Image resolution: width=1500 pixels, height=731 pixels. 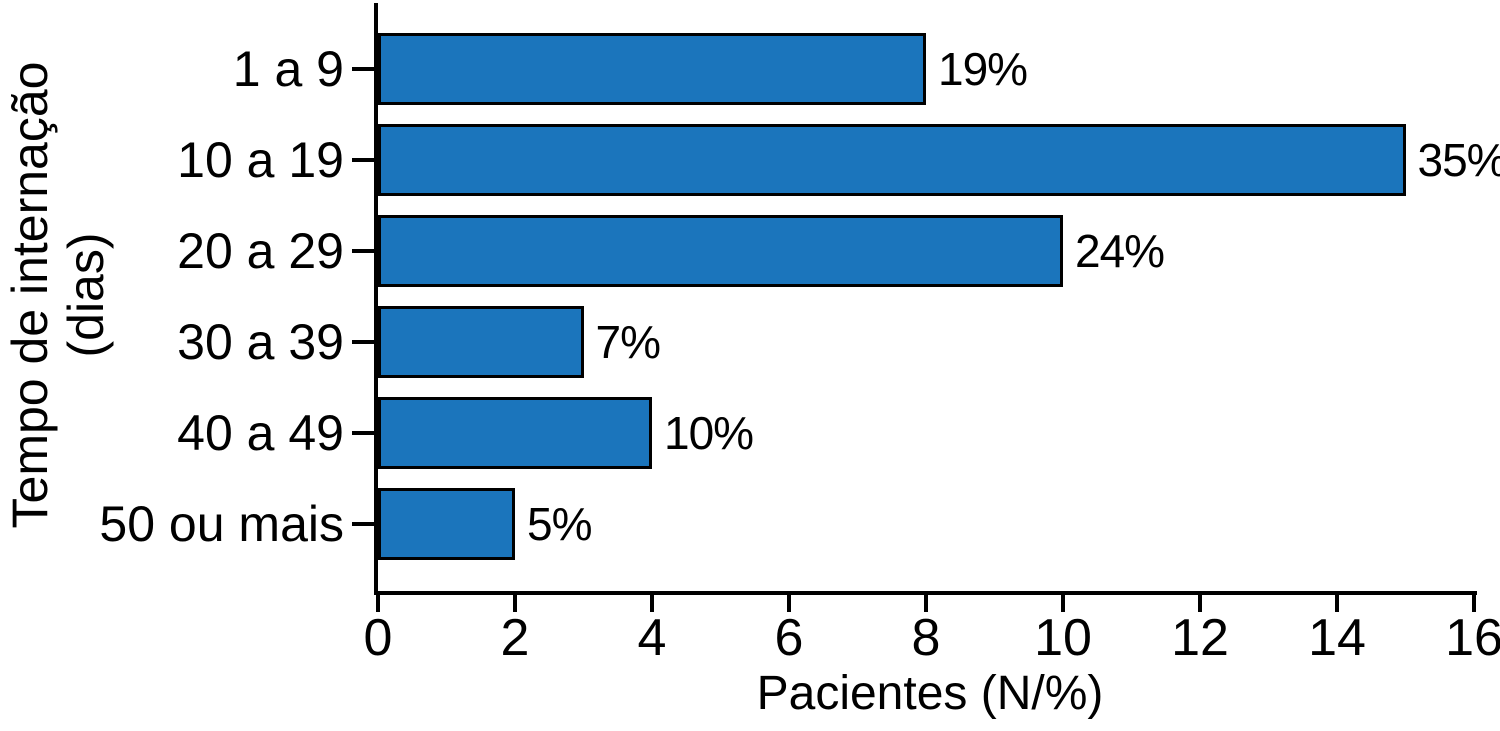 I want to click on value-label: 19%, so click(x=983, y=69).